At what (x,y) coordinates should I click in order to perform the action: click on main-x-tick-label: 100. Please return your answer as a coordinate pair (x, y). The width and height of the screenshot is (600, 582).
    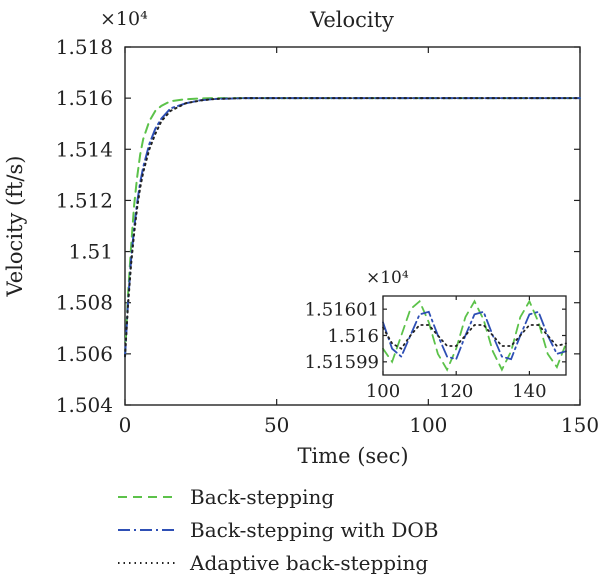
    Looking at the image, I should click on (428, 425).